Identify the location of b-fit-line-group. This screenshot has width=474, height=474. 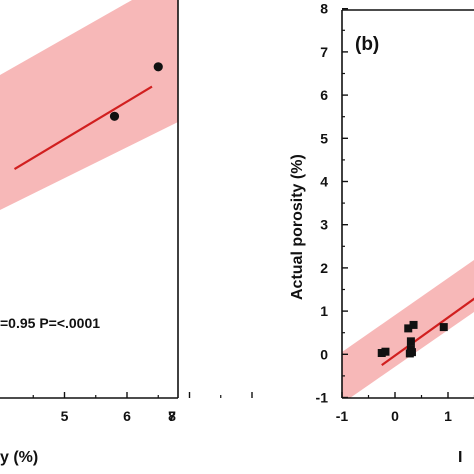
(427, 331).